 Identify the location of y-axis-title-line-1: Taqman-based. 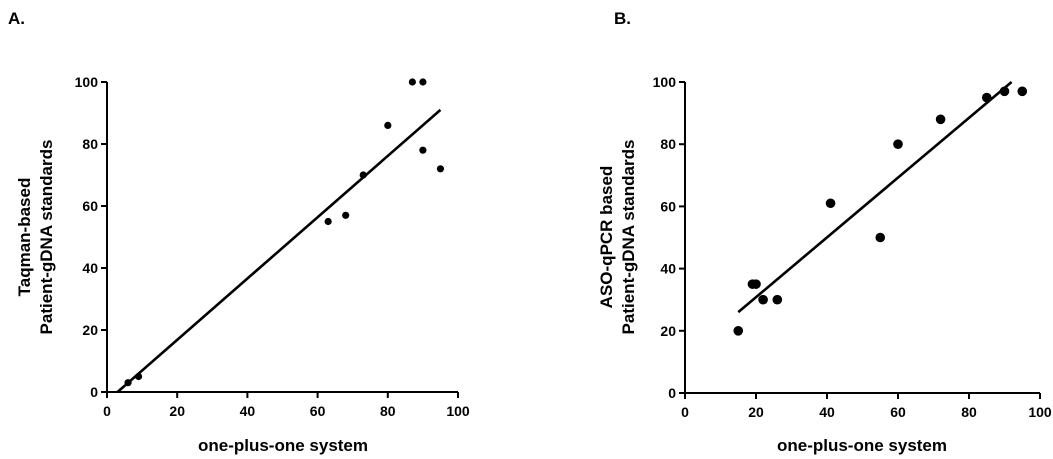
(24, 237).